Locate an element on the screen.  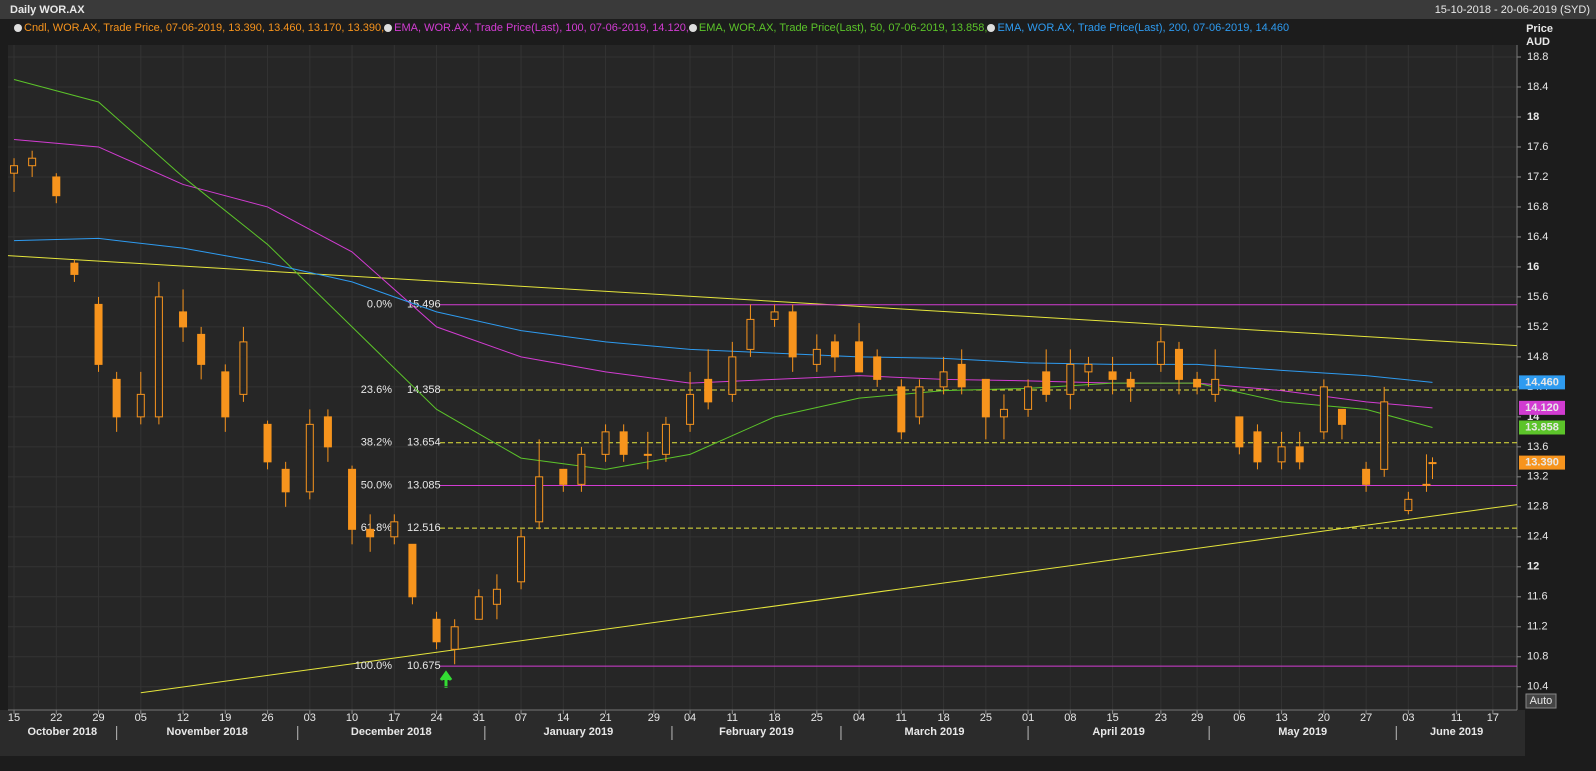
last-value-tag-bg is located at coordinates (1542, 427).